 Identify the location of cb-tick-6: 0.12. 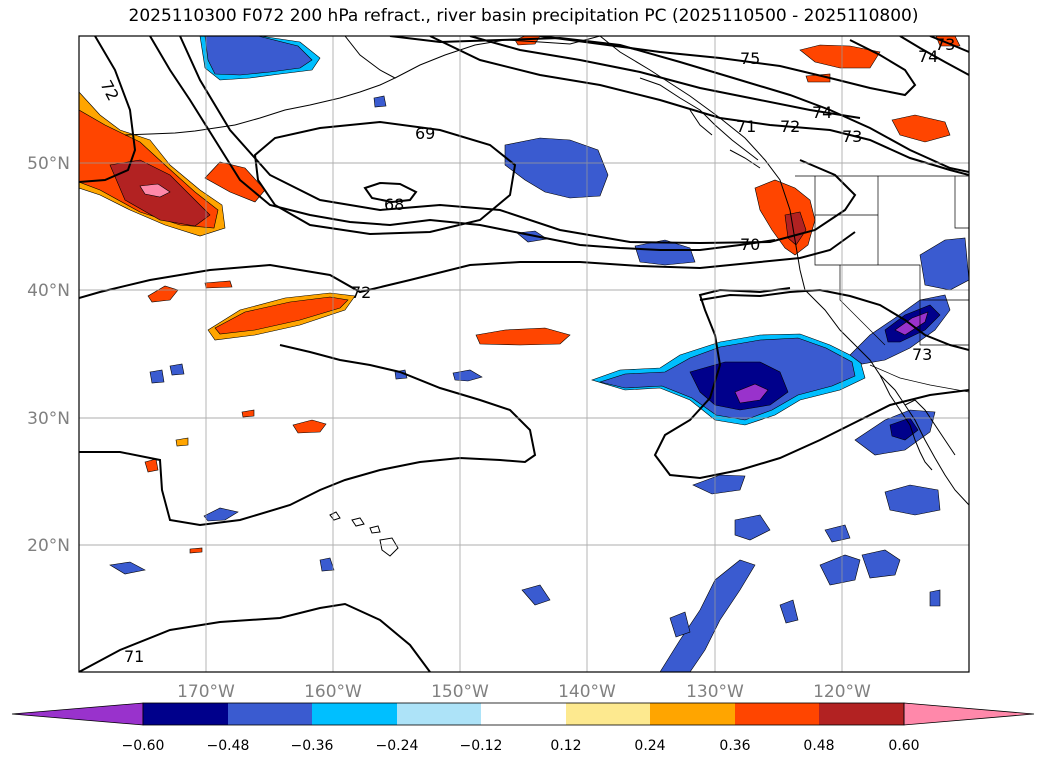
(565, 746).